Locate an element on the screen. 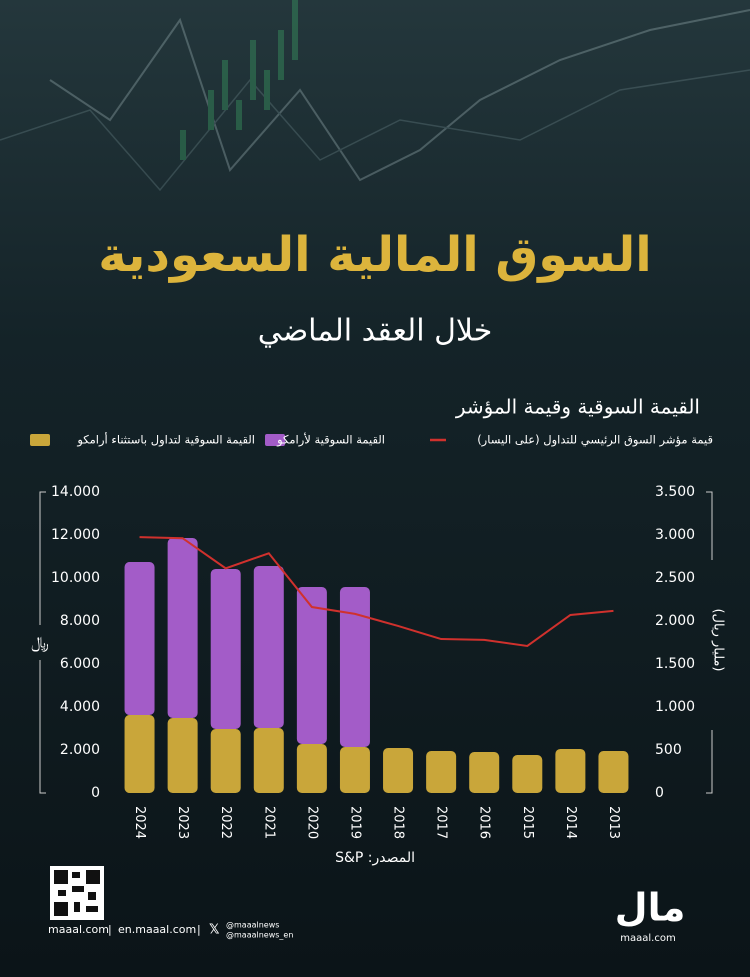  y2-tick-label: 3.500 is located at coordinates (675, 492).